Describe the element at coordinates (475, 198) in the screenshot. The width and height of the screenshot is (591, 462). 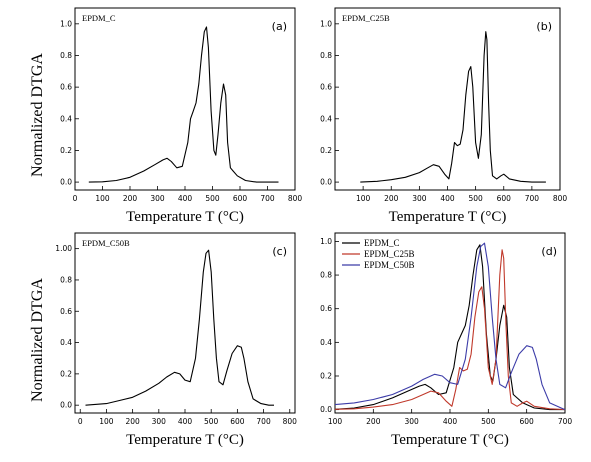
I see `panel-b-x-tick-label: 500` at that location.